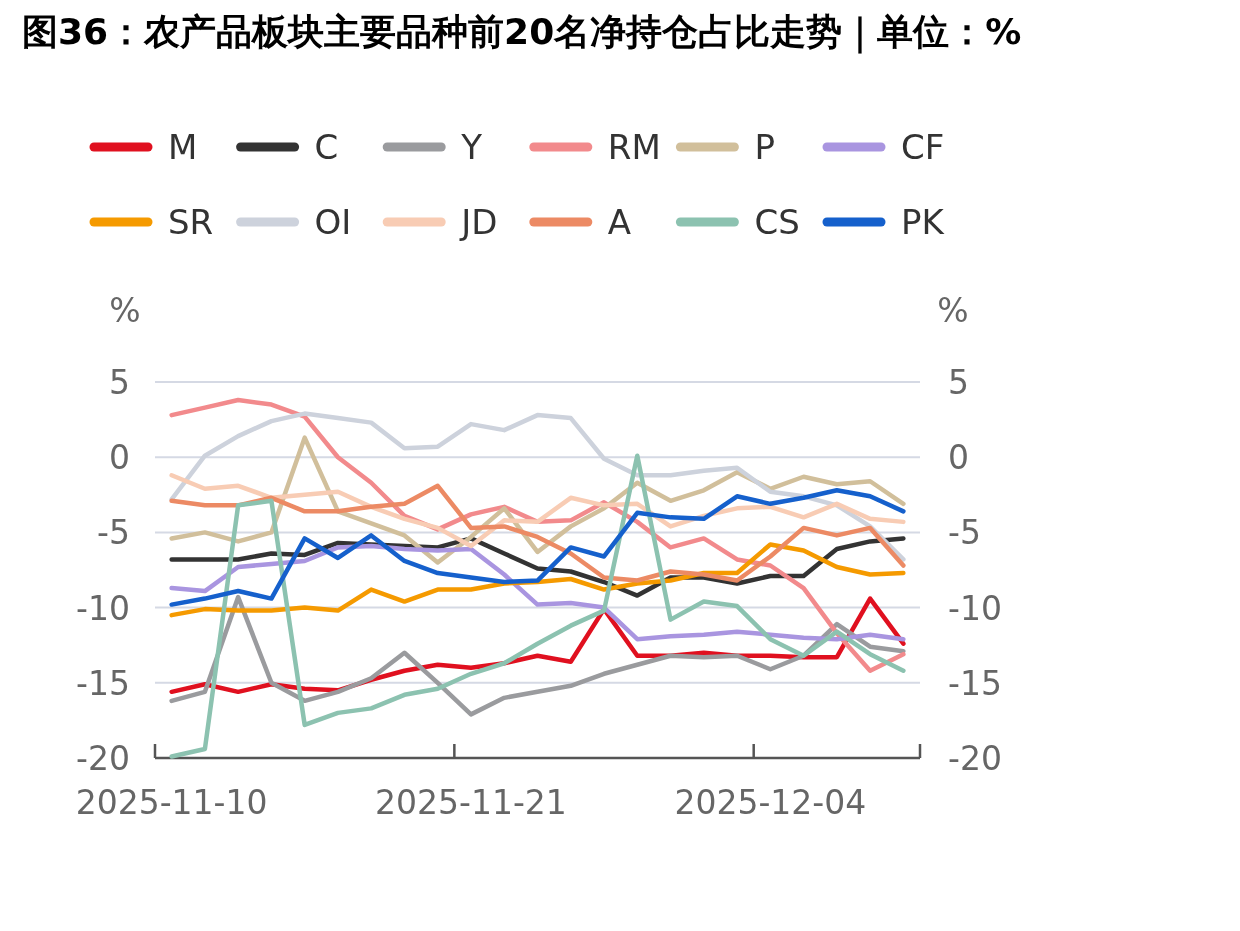 The width and height of the screenshot is (1240, 931). I want to click on legend-label: JD, so click(478, 222).